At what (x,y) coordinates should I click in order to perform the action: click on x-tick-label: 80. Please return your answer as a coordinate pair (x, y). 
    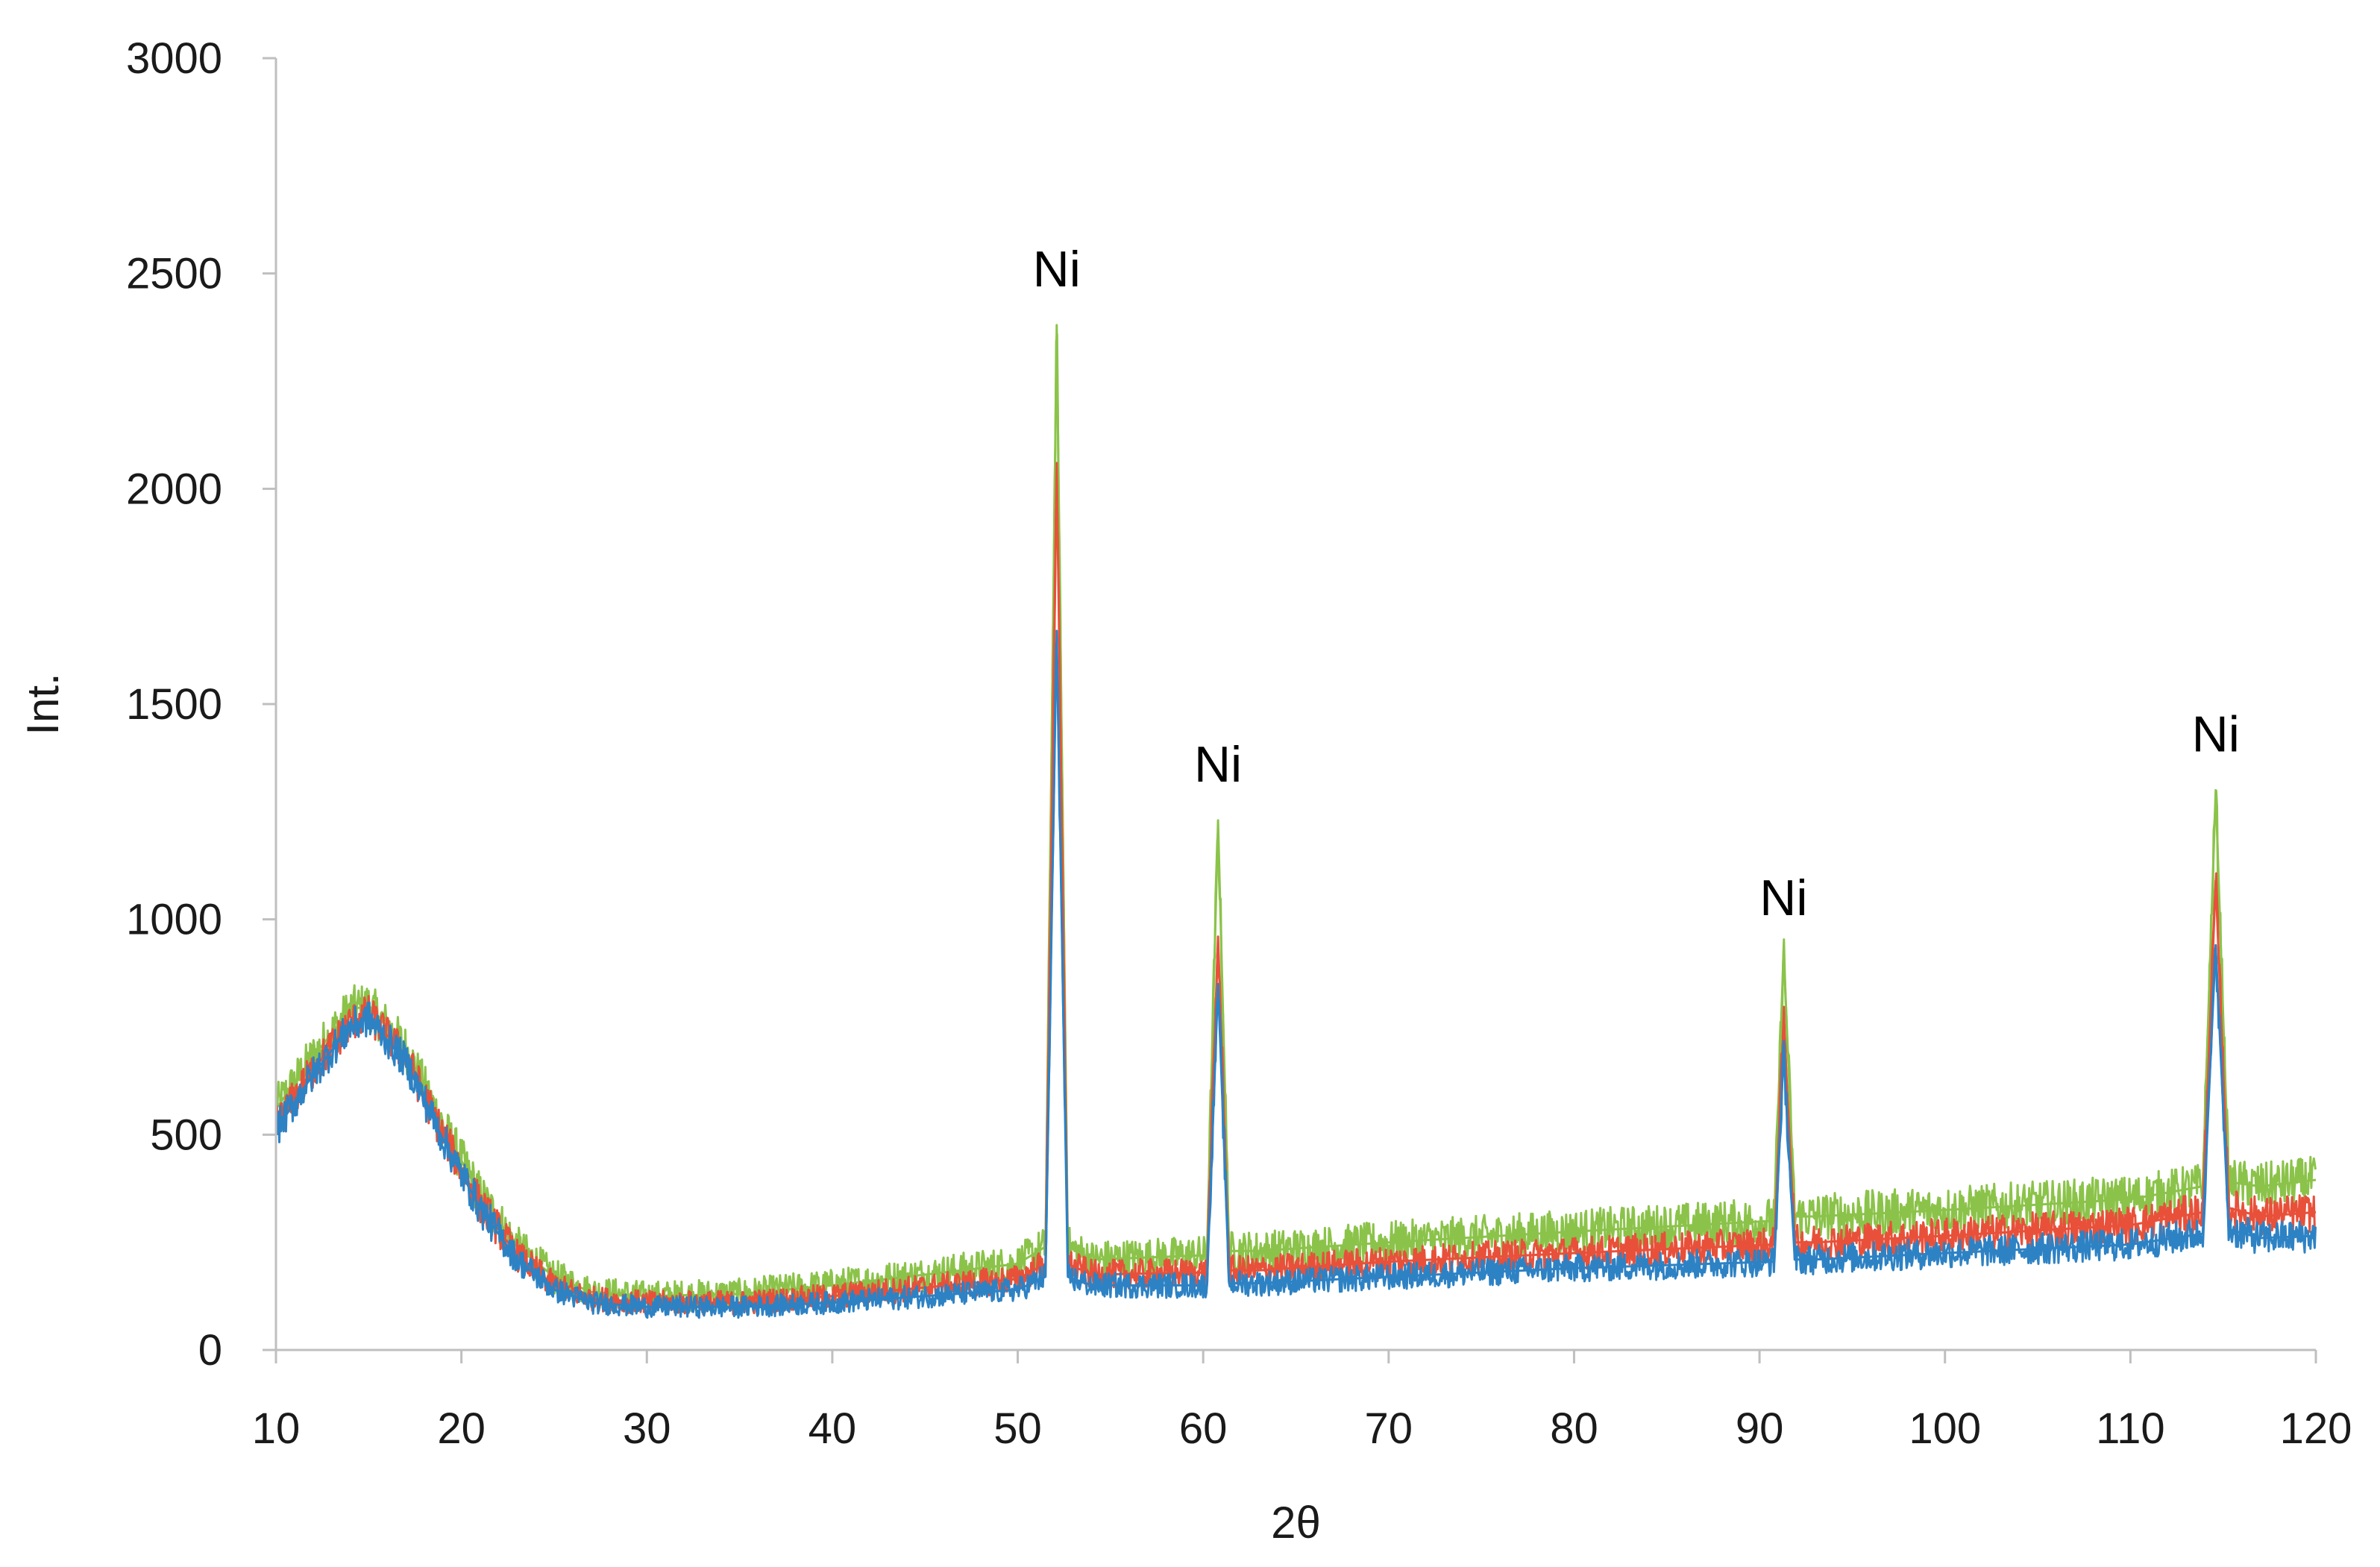
    Looking at the image, I should click on (1574, 1429).